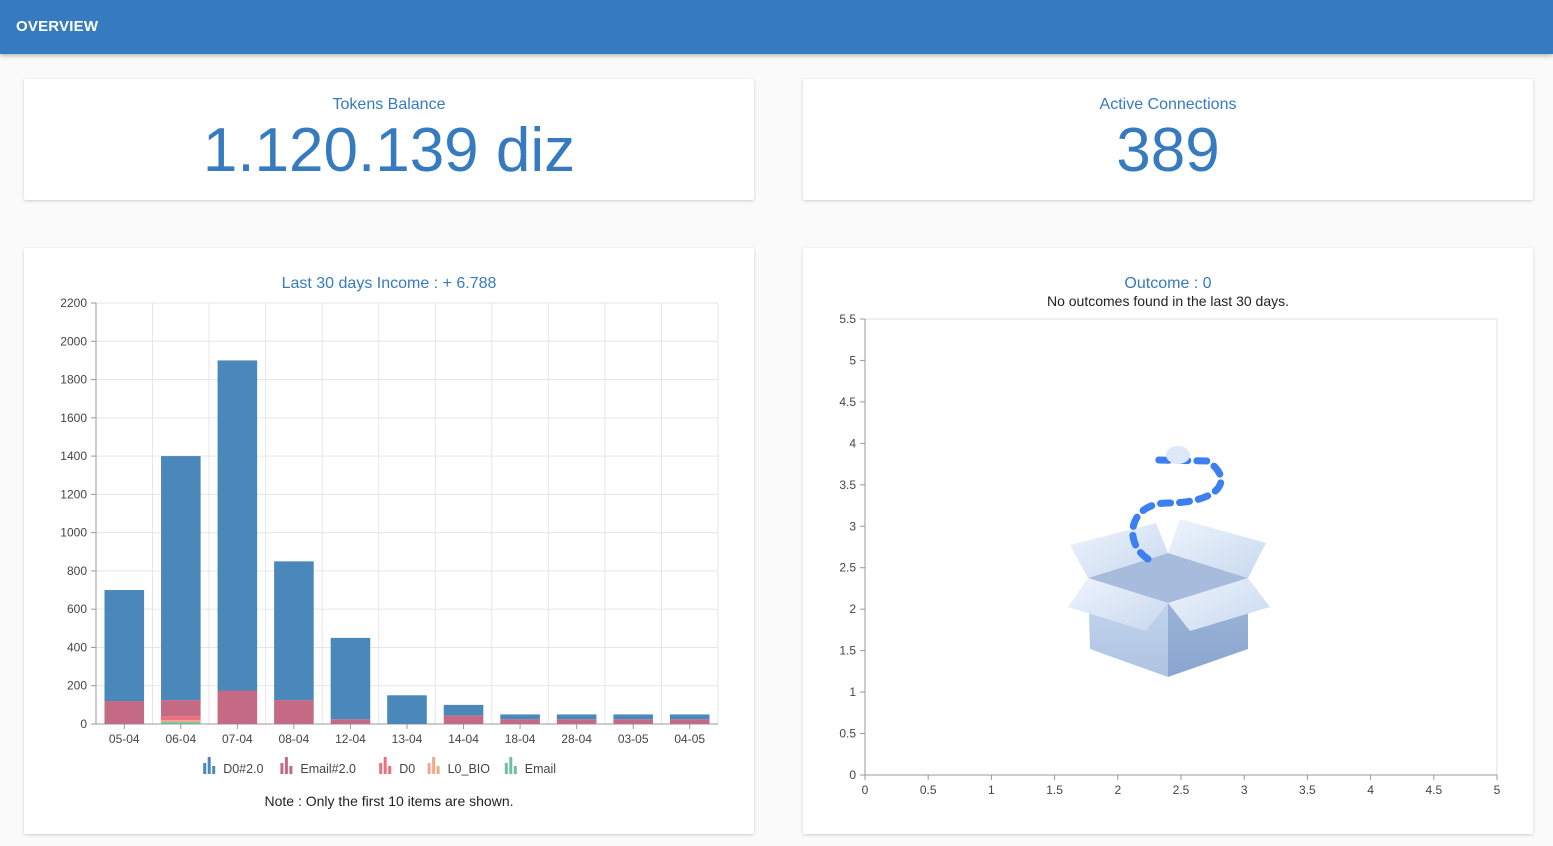 This screenshot has height=846, width=1553. What do you see at coordinates (847, 485) in the screenshot?
I see `y-tick-label: 3.5` at bounding box center [847, 485].